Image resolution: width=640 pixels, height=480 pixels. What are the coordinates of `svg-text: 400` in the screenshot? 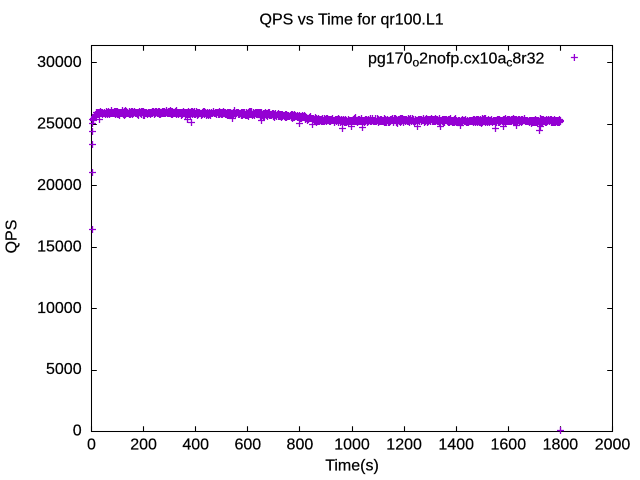 It's located at (195, 445).